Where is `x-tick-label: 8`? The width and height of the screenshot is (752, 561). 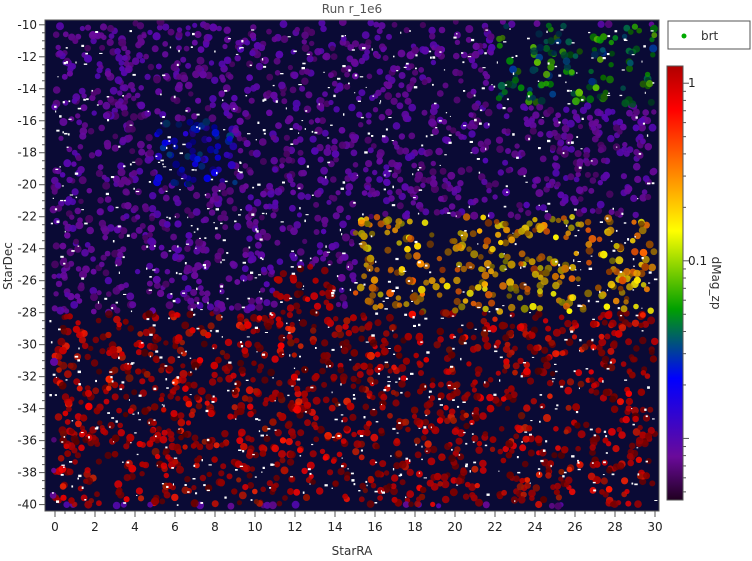 x-tick-label: 8 is located at coordinates (215, 527).